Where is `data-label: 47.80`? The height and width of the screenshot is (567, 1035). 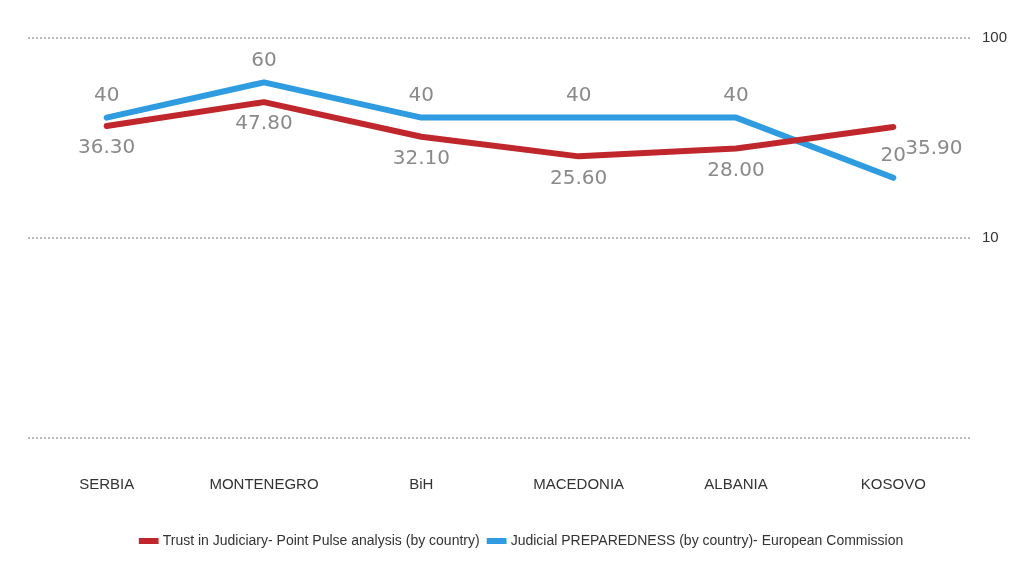
data-label: 47.80 is located at coordinates (264, 122).